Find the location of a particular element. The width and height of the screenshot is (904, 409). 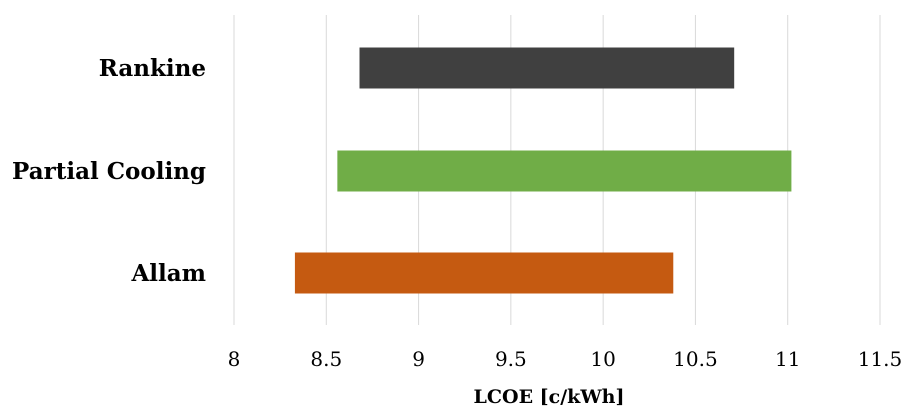

x-tick-label: 9.5 is located at coordinates (511, 359).